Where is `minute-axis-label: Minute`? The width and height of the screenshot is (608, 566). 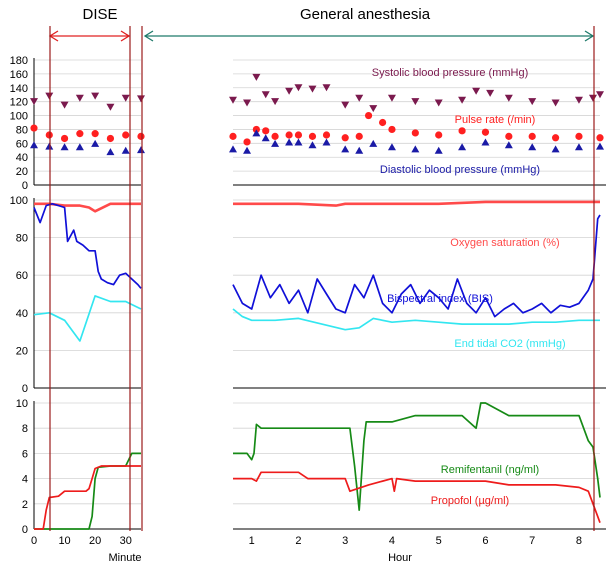 minute-axis-label: Minute is located at coordinates (124, 558).